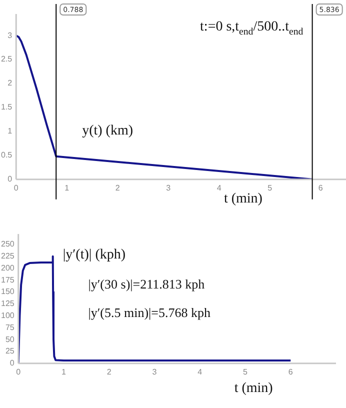 The height and width of the screenshot is (408, 346). What do you see at coordinates (7, 315) in the screenshot?
I see `y-tick-label: 100` at bounding box center [7, 315].